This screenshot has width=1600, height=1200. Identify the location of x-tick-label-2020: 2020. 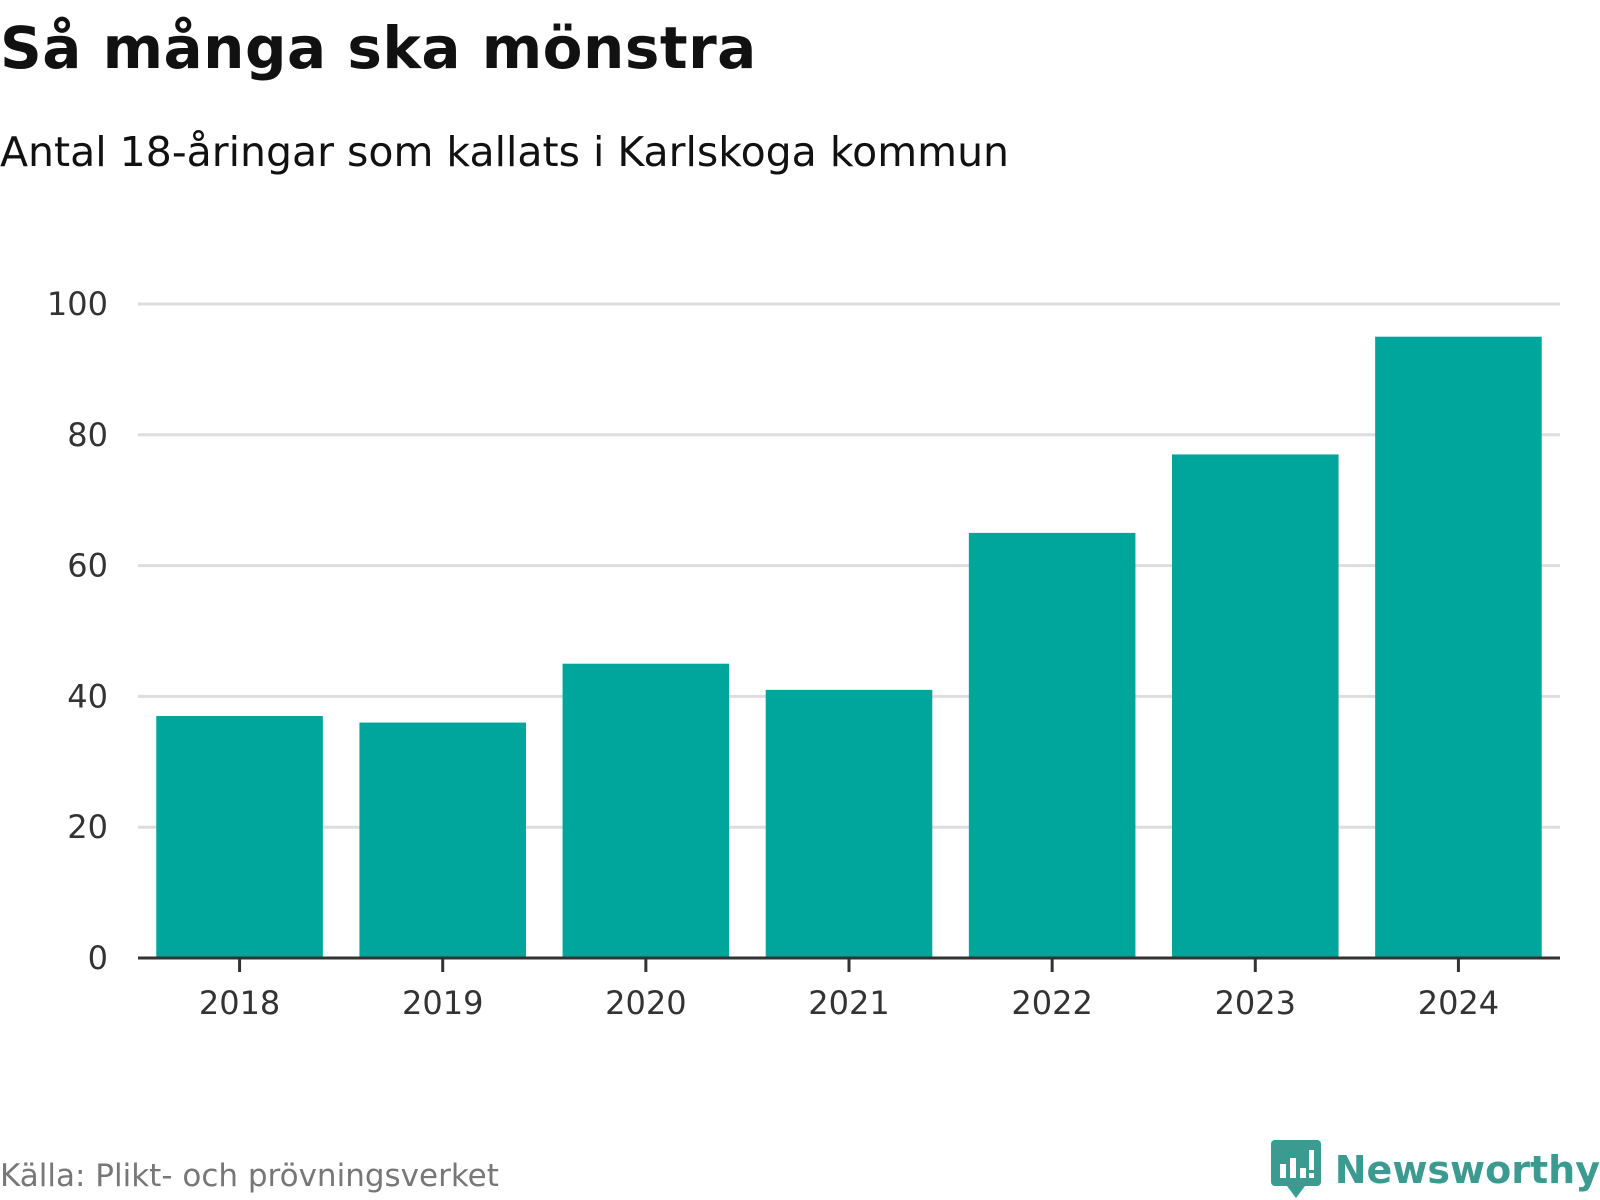
(645, 1003).